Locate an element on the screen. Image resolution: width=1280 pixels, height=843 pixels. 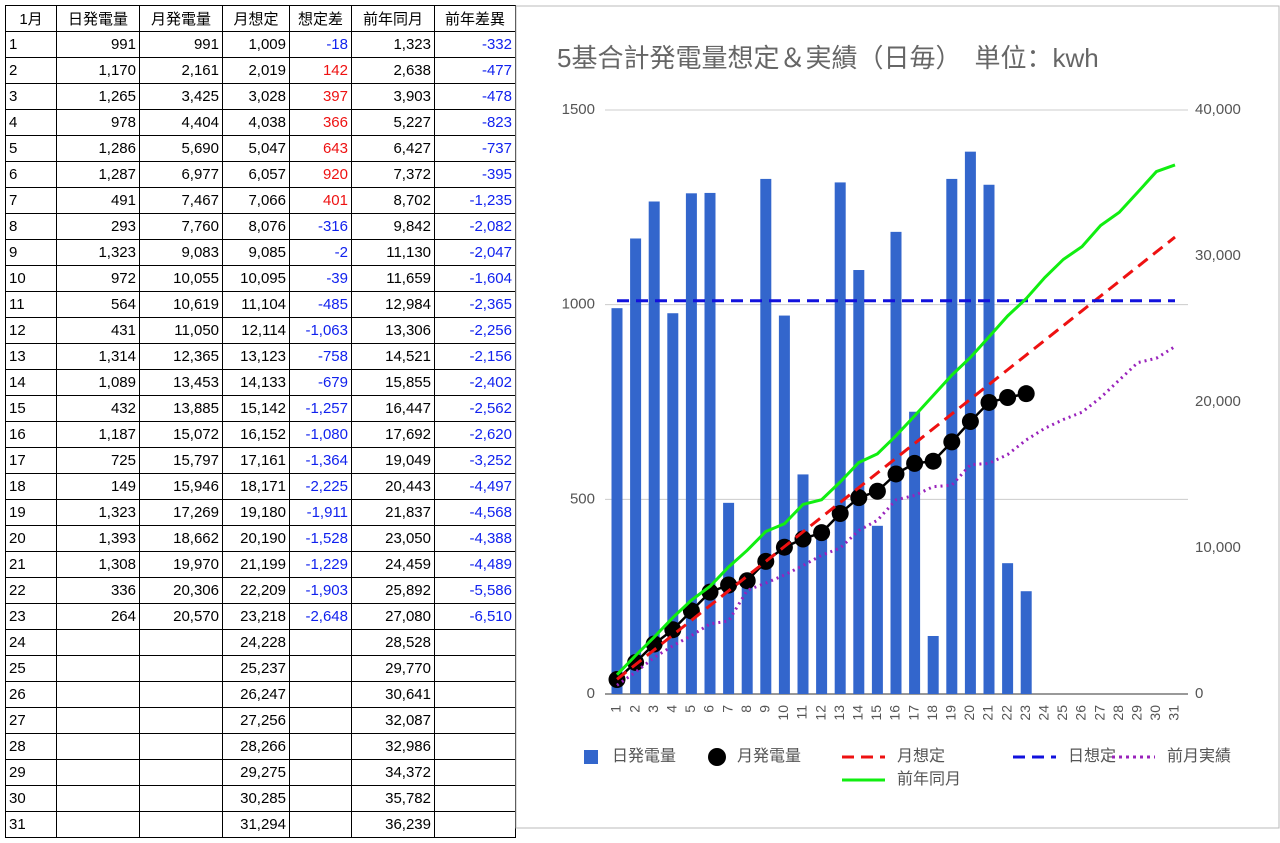
cell: 15 is located at coordinates (31, 408).